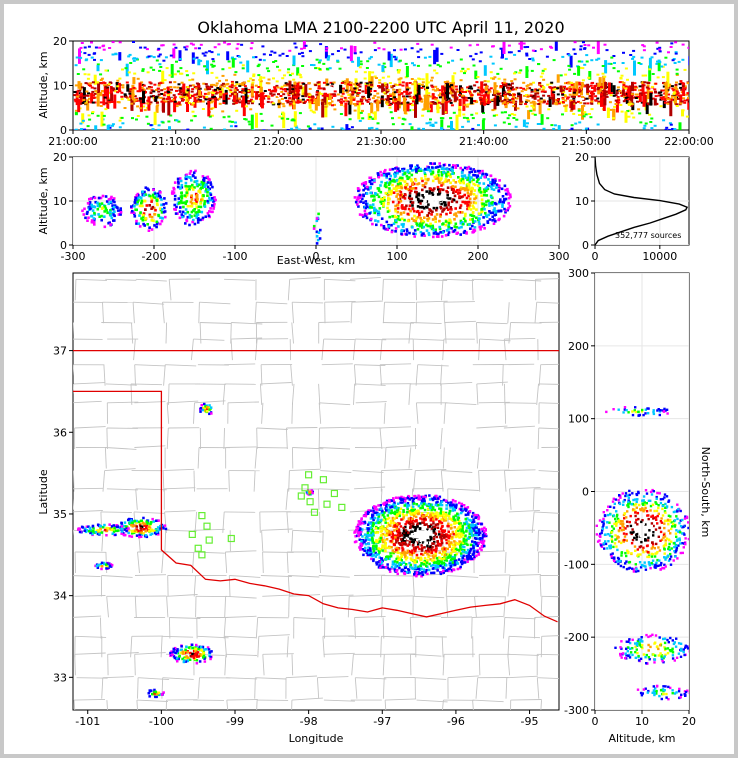 Image resolution: width=738 pixels, height=758 pixels. What do you see at coordinates (60, 86) in the screenshot?
I see `time-ytick-label: 10` at bounding box center [60, 86].